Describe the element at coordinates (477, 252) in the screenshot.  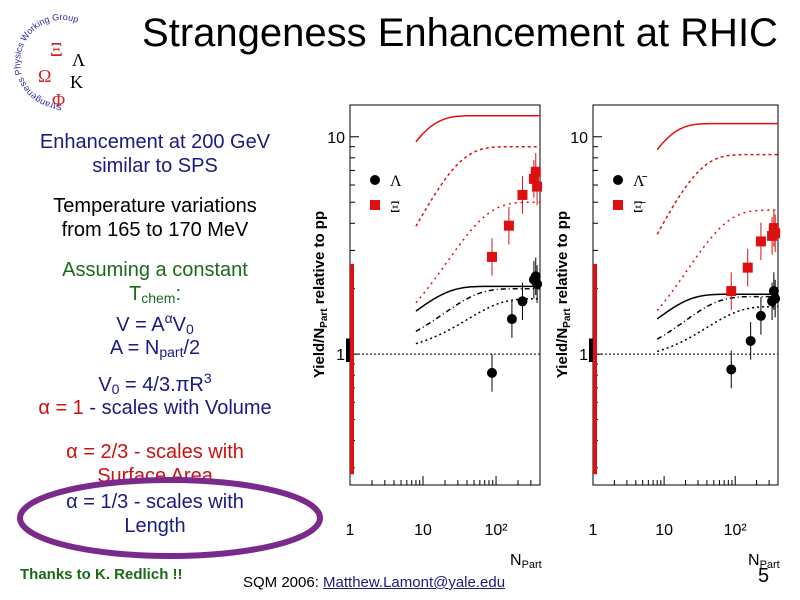
I see `model-curve-red-dotted` at that location.